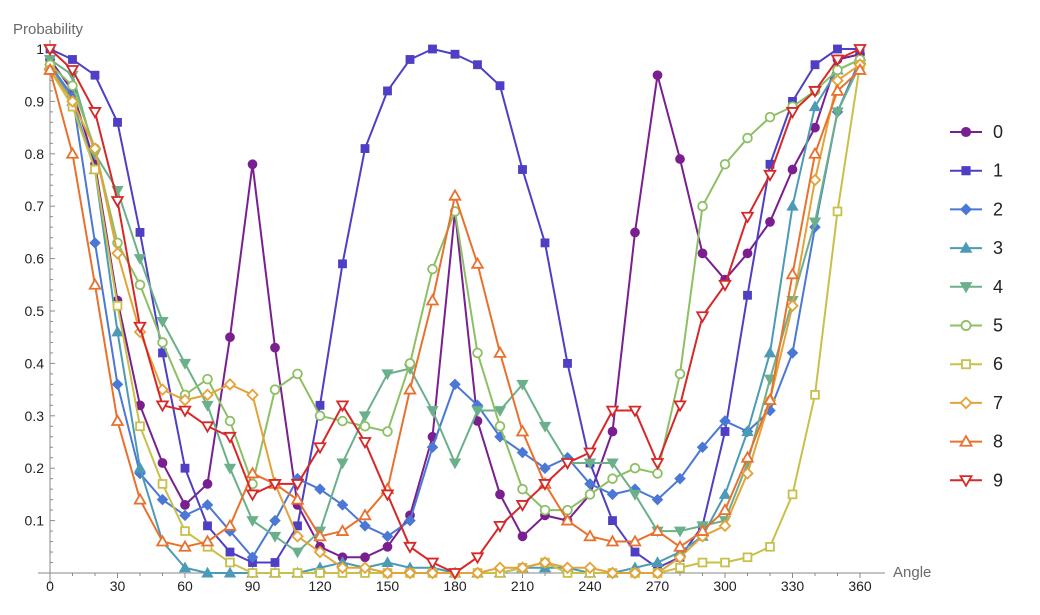  Describe the element at coordinates (998, 287) in the screenshot. I see `legend-label: 4` at that location.